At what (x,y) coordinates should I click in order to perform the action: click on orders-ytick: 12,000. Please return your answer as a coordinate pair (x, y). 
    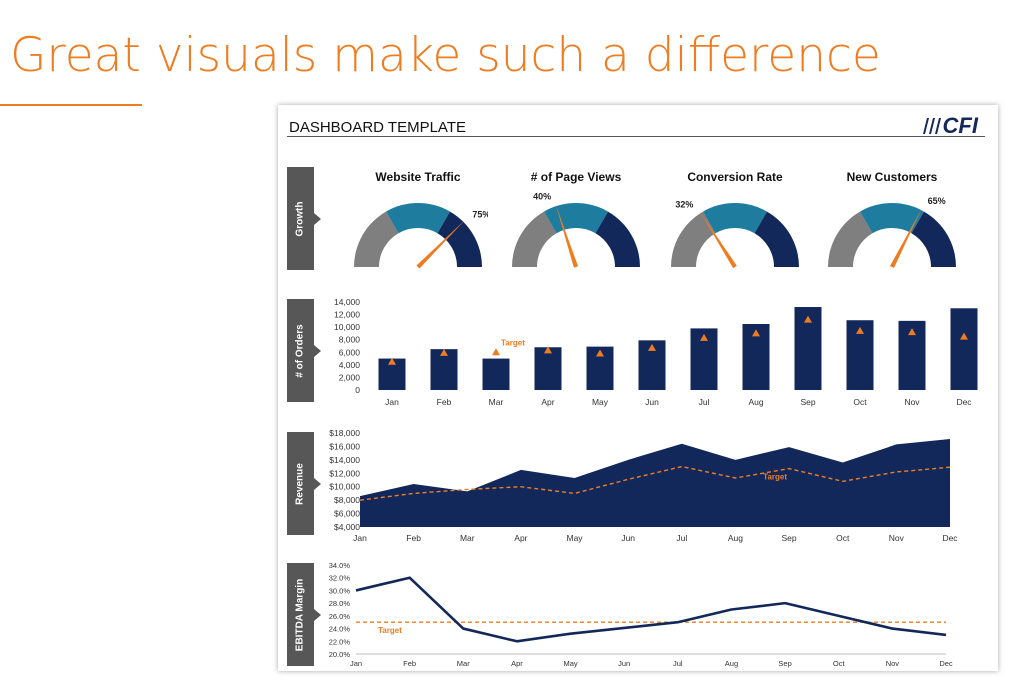
    Looking at the image, I should click on (347, 315).